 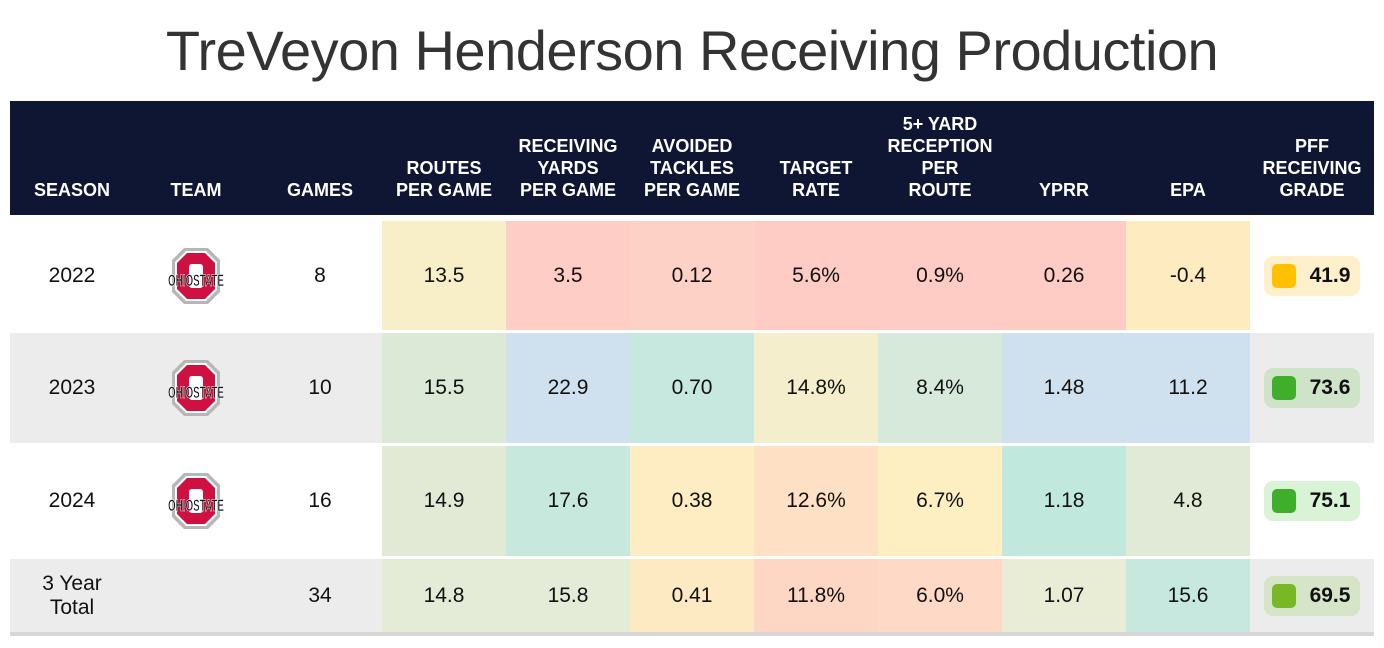 I want to click on avoided-tackles-per-game-cell: 0.12, so click(x=692, y=275).